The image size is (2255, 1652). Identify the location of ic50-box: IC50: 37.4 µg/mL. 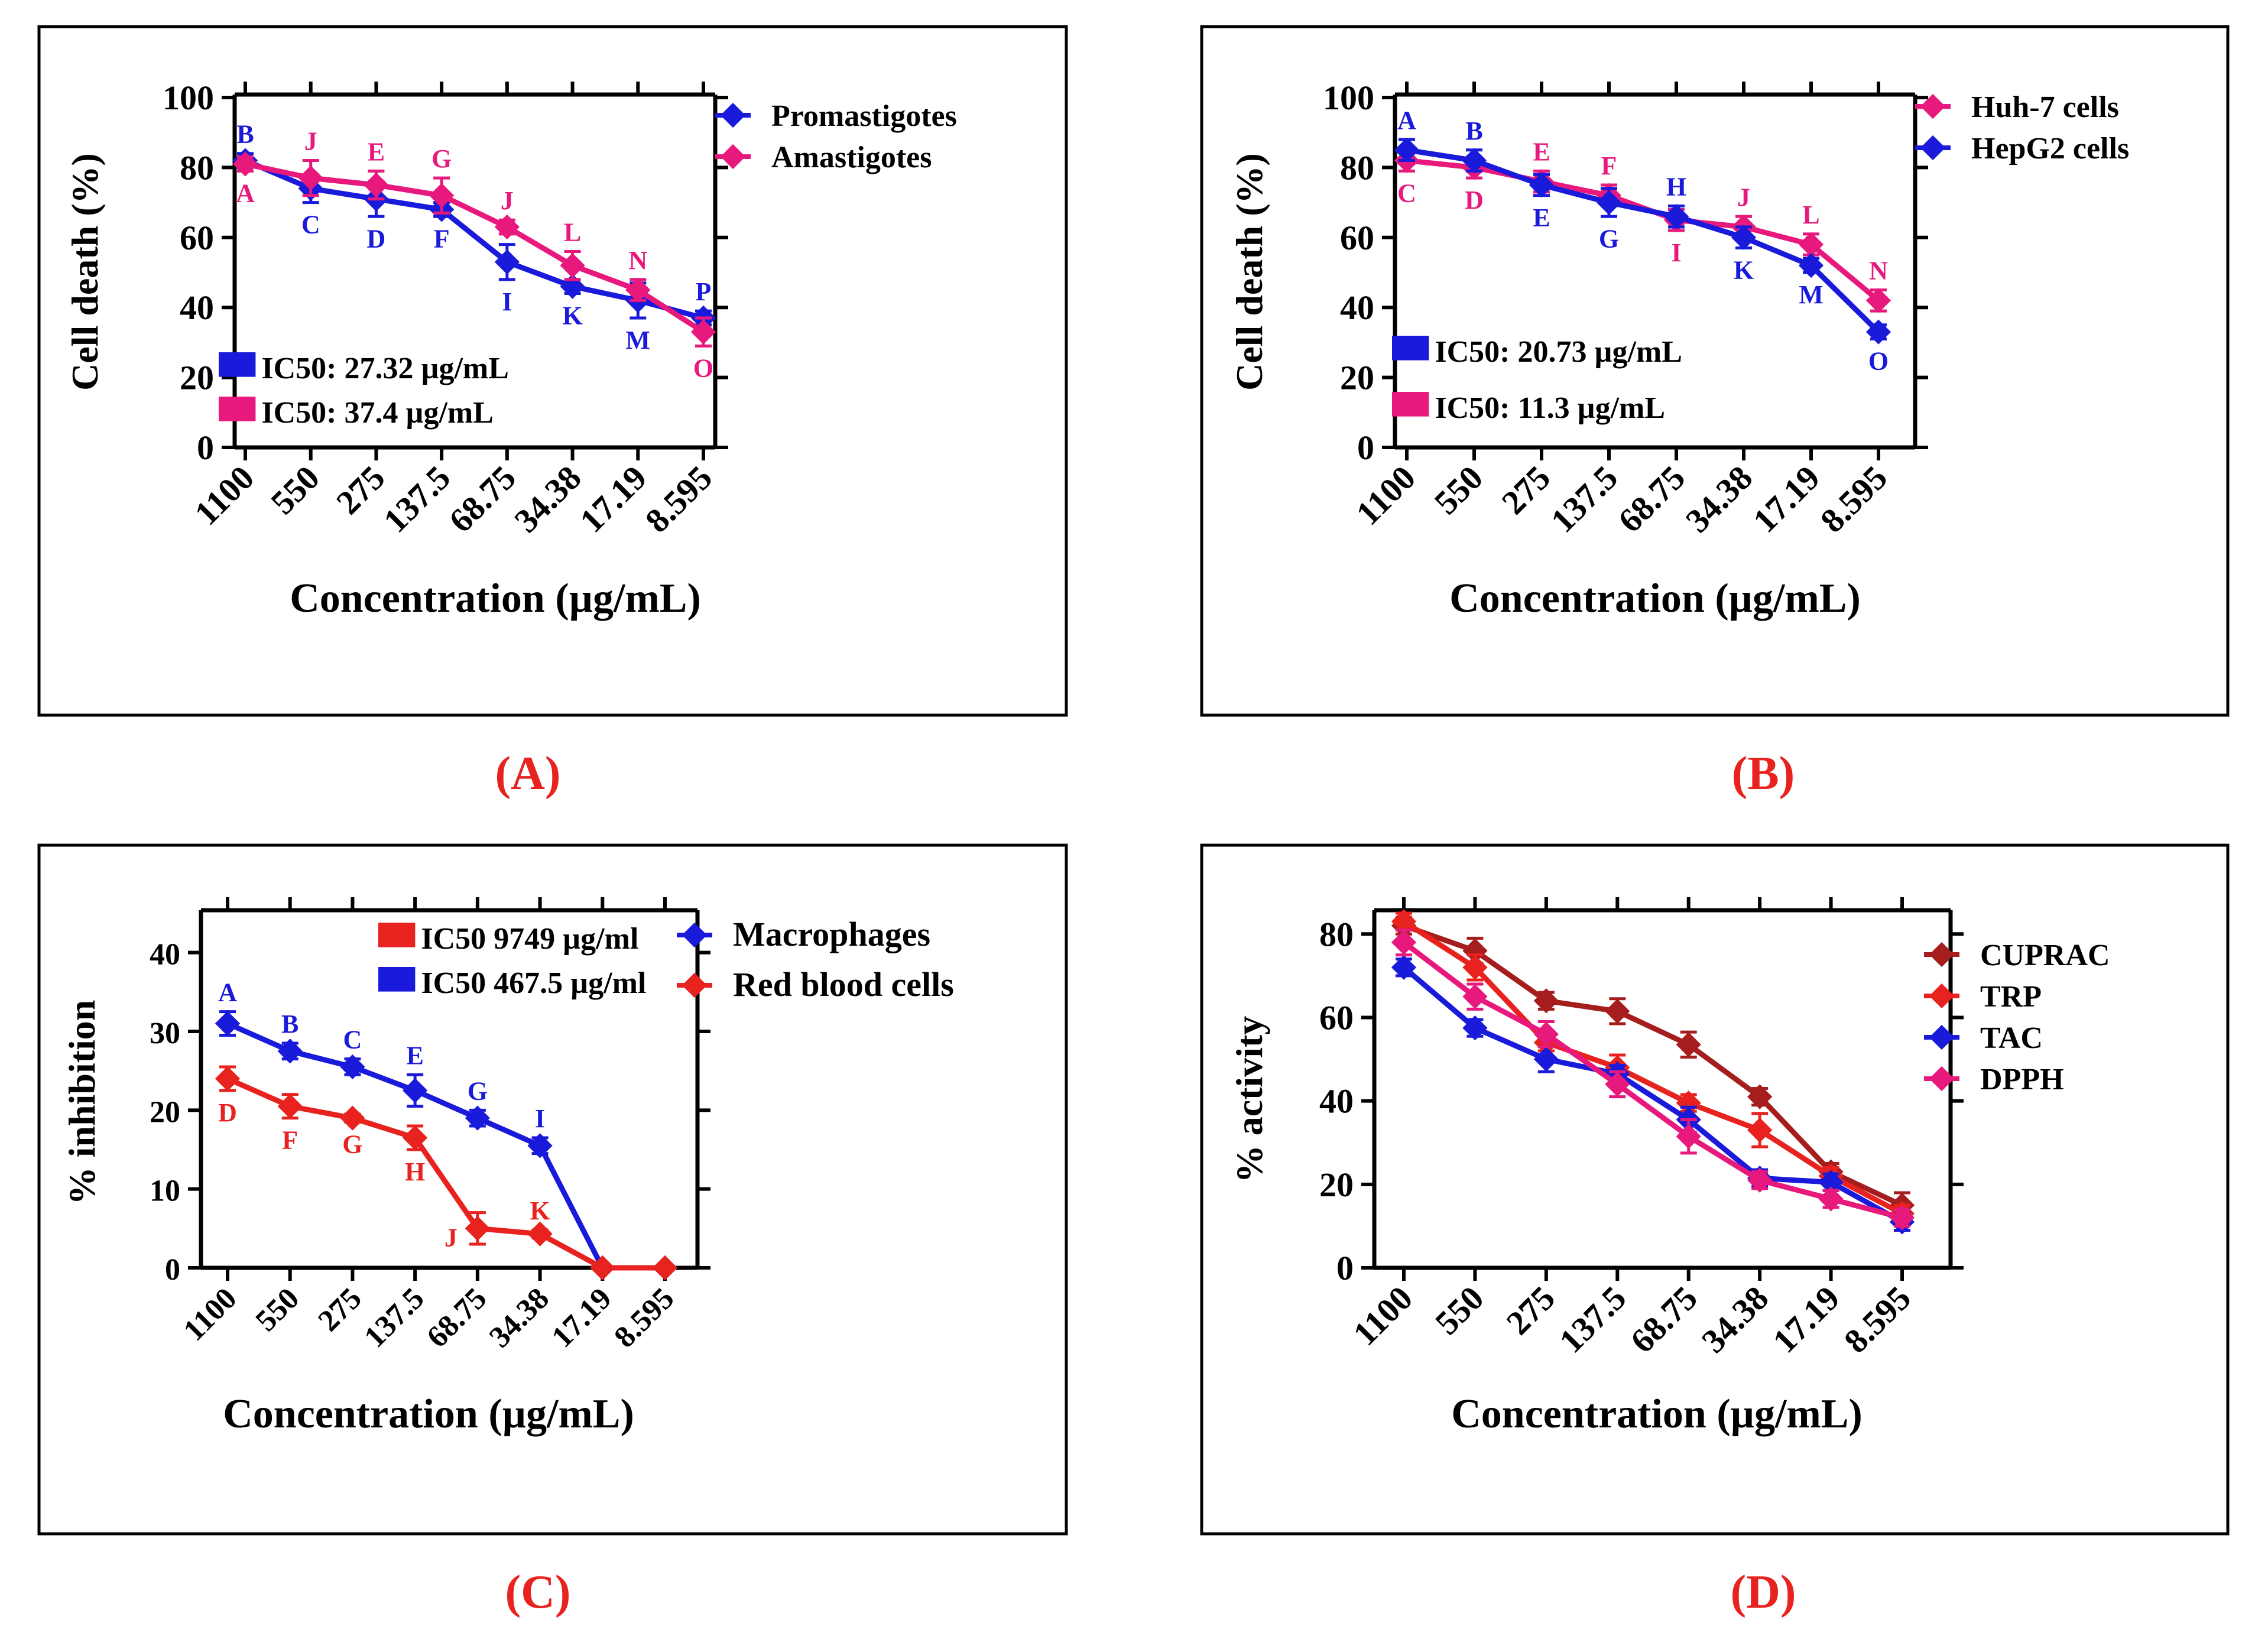
(356, 413).